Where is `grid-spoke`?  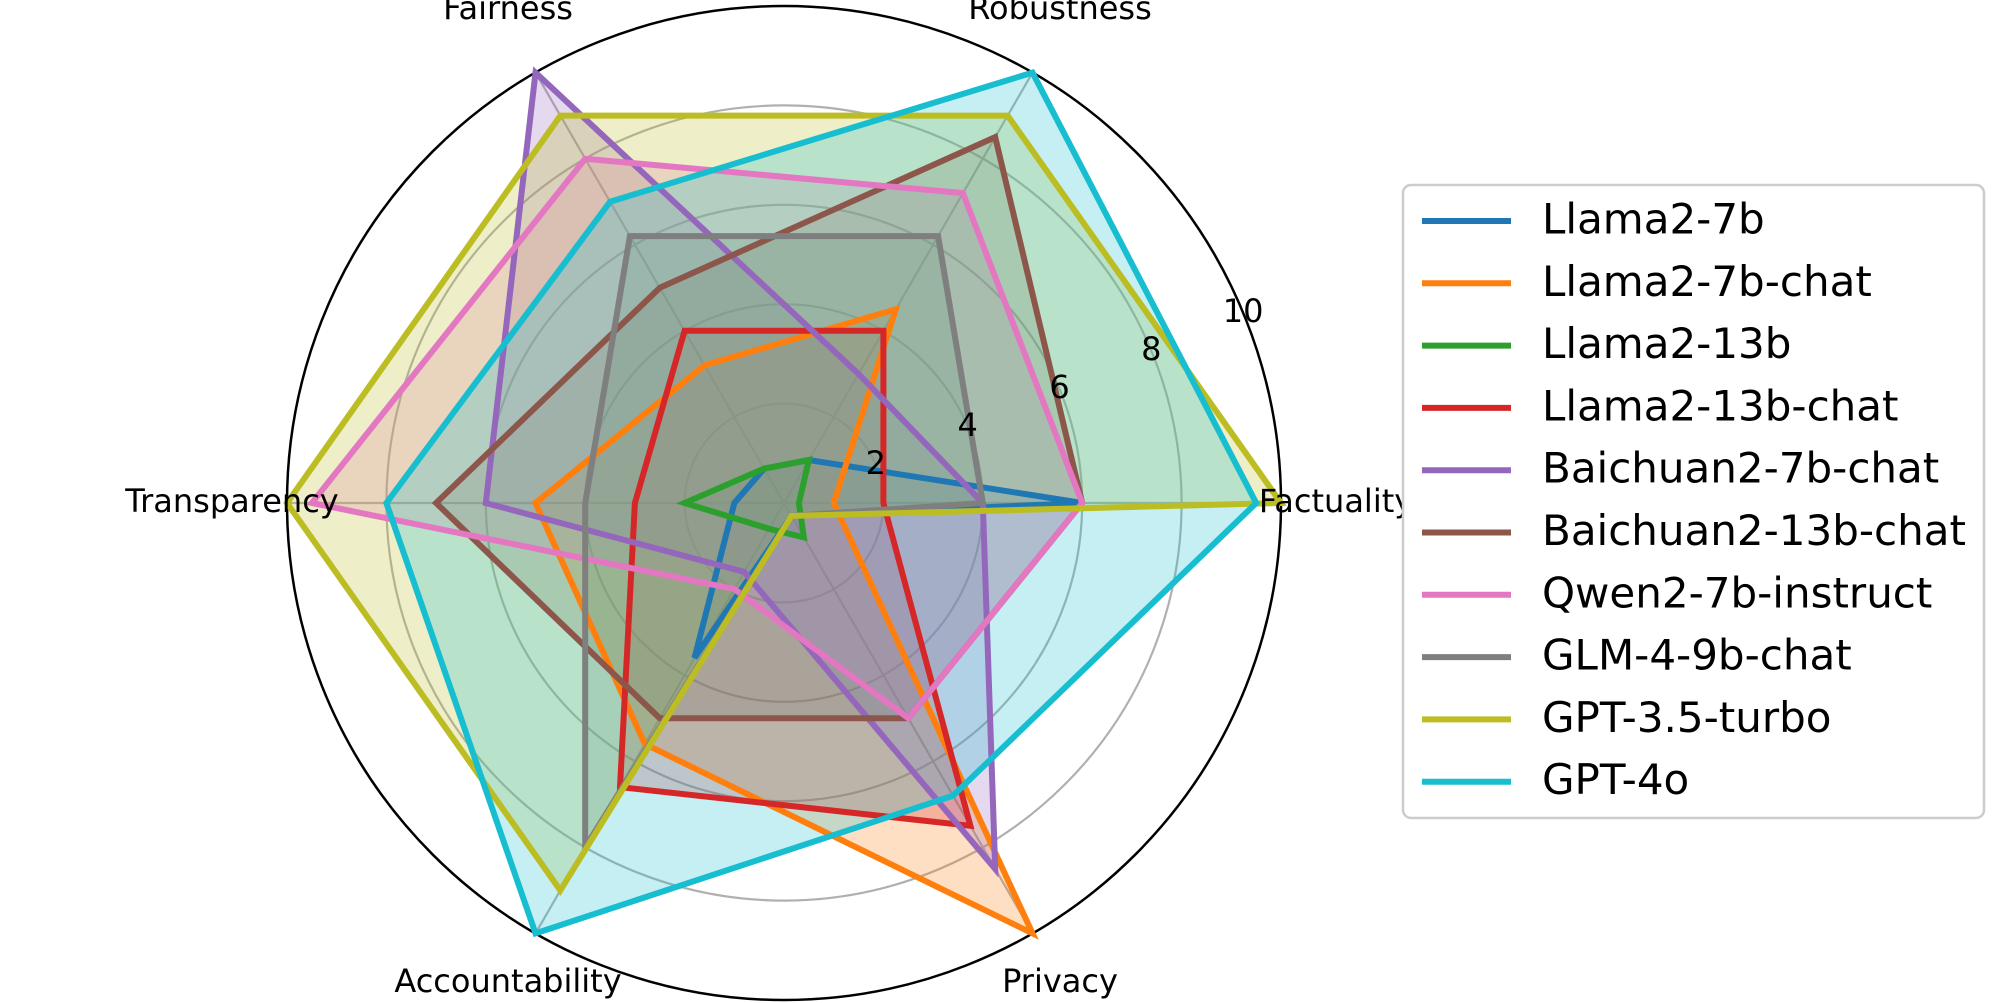
grid-spoke is located at coordinates (908, 288).